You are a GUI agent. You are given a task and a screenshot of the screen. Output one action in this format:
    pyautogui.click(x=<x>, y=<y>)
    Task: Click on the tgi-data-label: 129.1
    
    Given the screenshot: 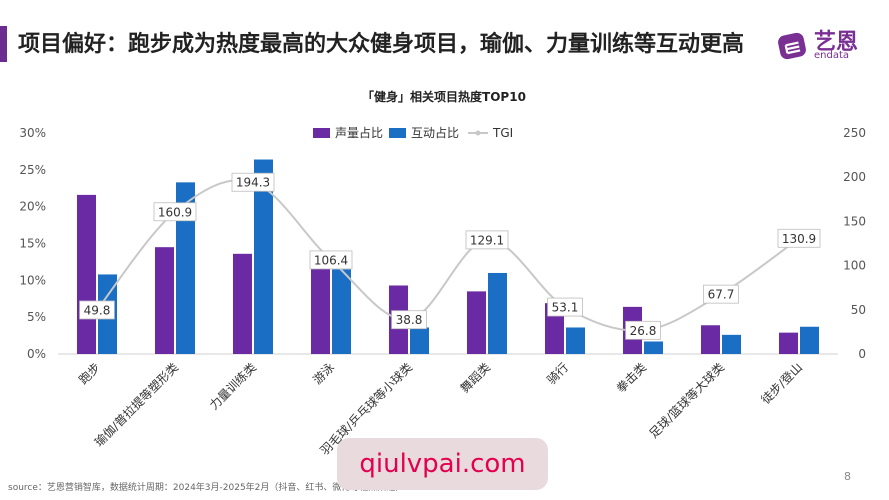 What is the action you would take?
    pyautogui.click(x=487, y=240)
    